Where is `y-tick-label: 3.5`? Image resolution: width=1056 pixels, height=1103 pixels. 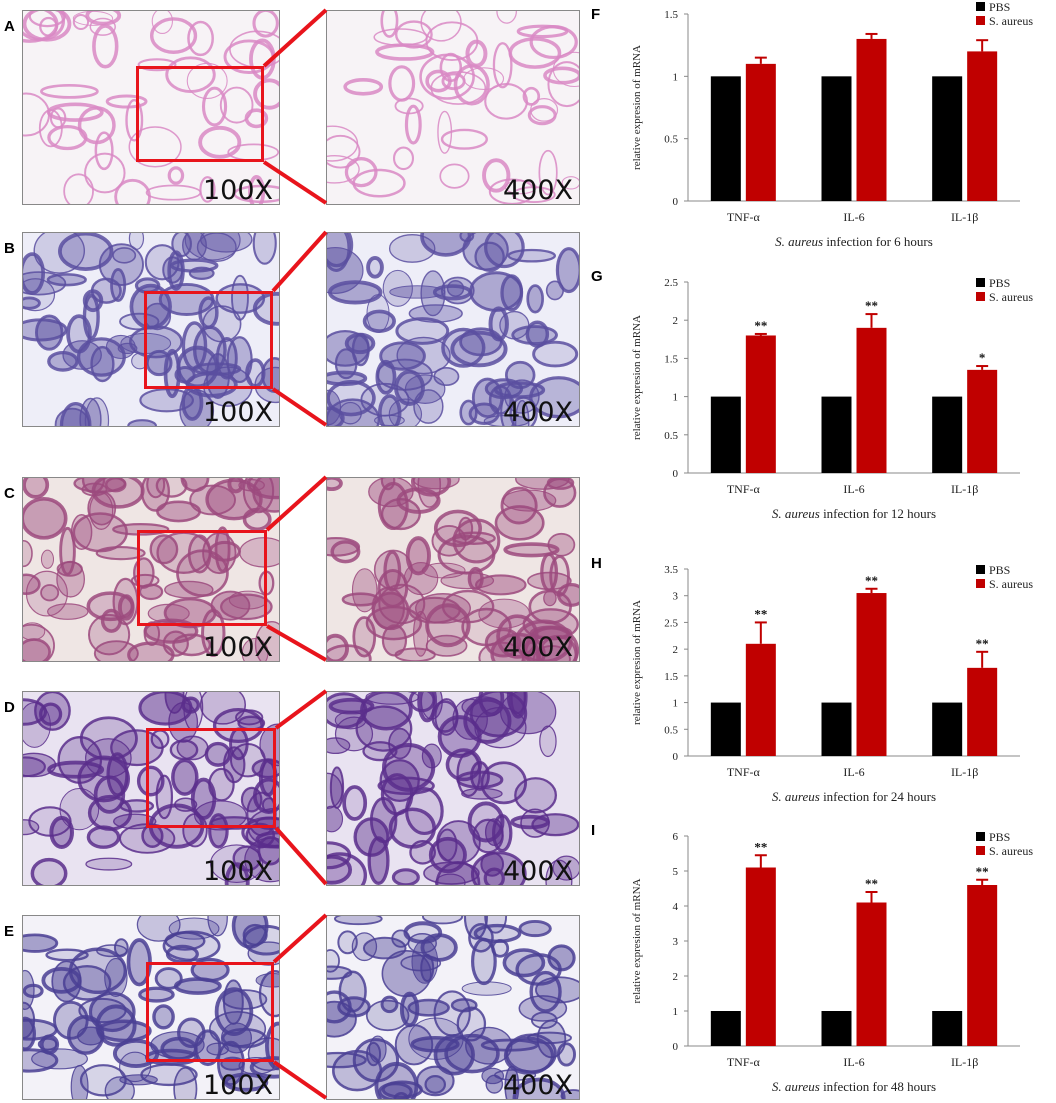
y-tick-label: 3.5 is located at coordinates (671, 570).